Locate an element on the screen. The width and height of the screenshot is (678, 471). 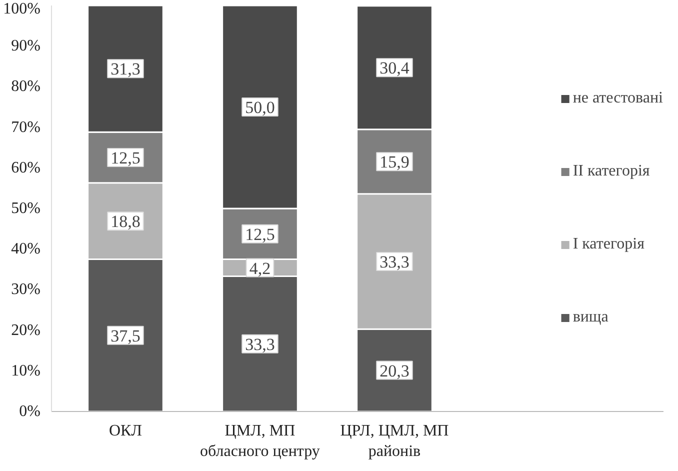
y-tick-label: 90% is located at coordinates (25, 46).